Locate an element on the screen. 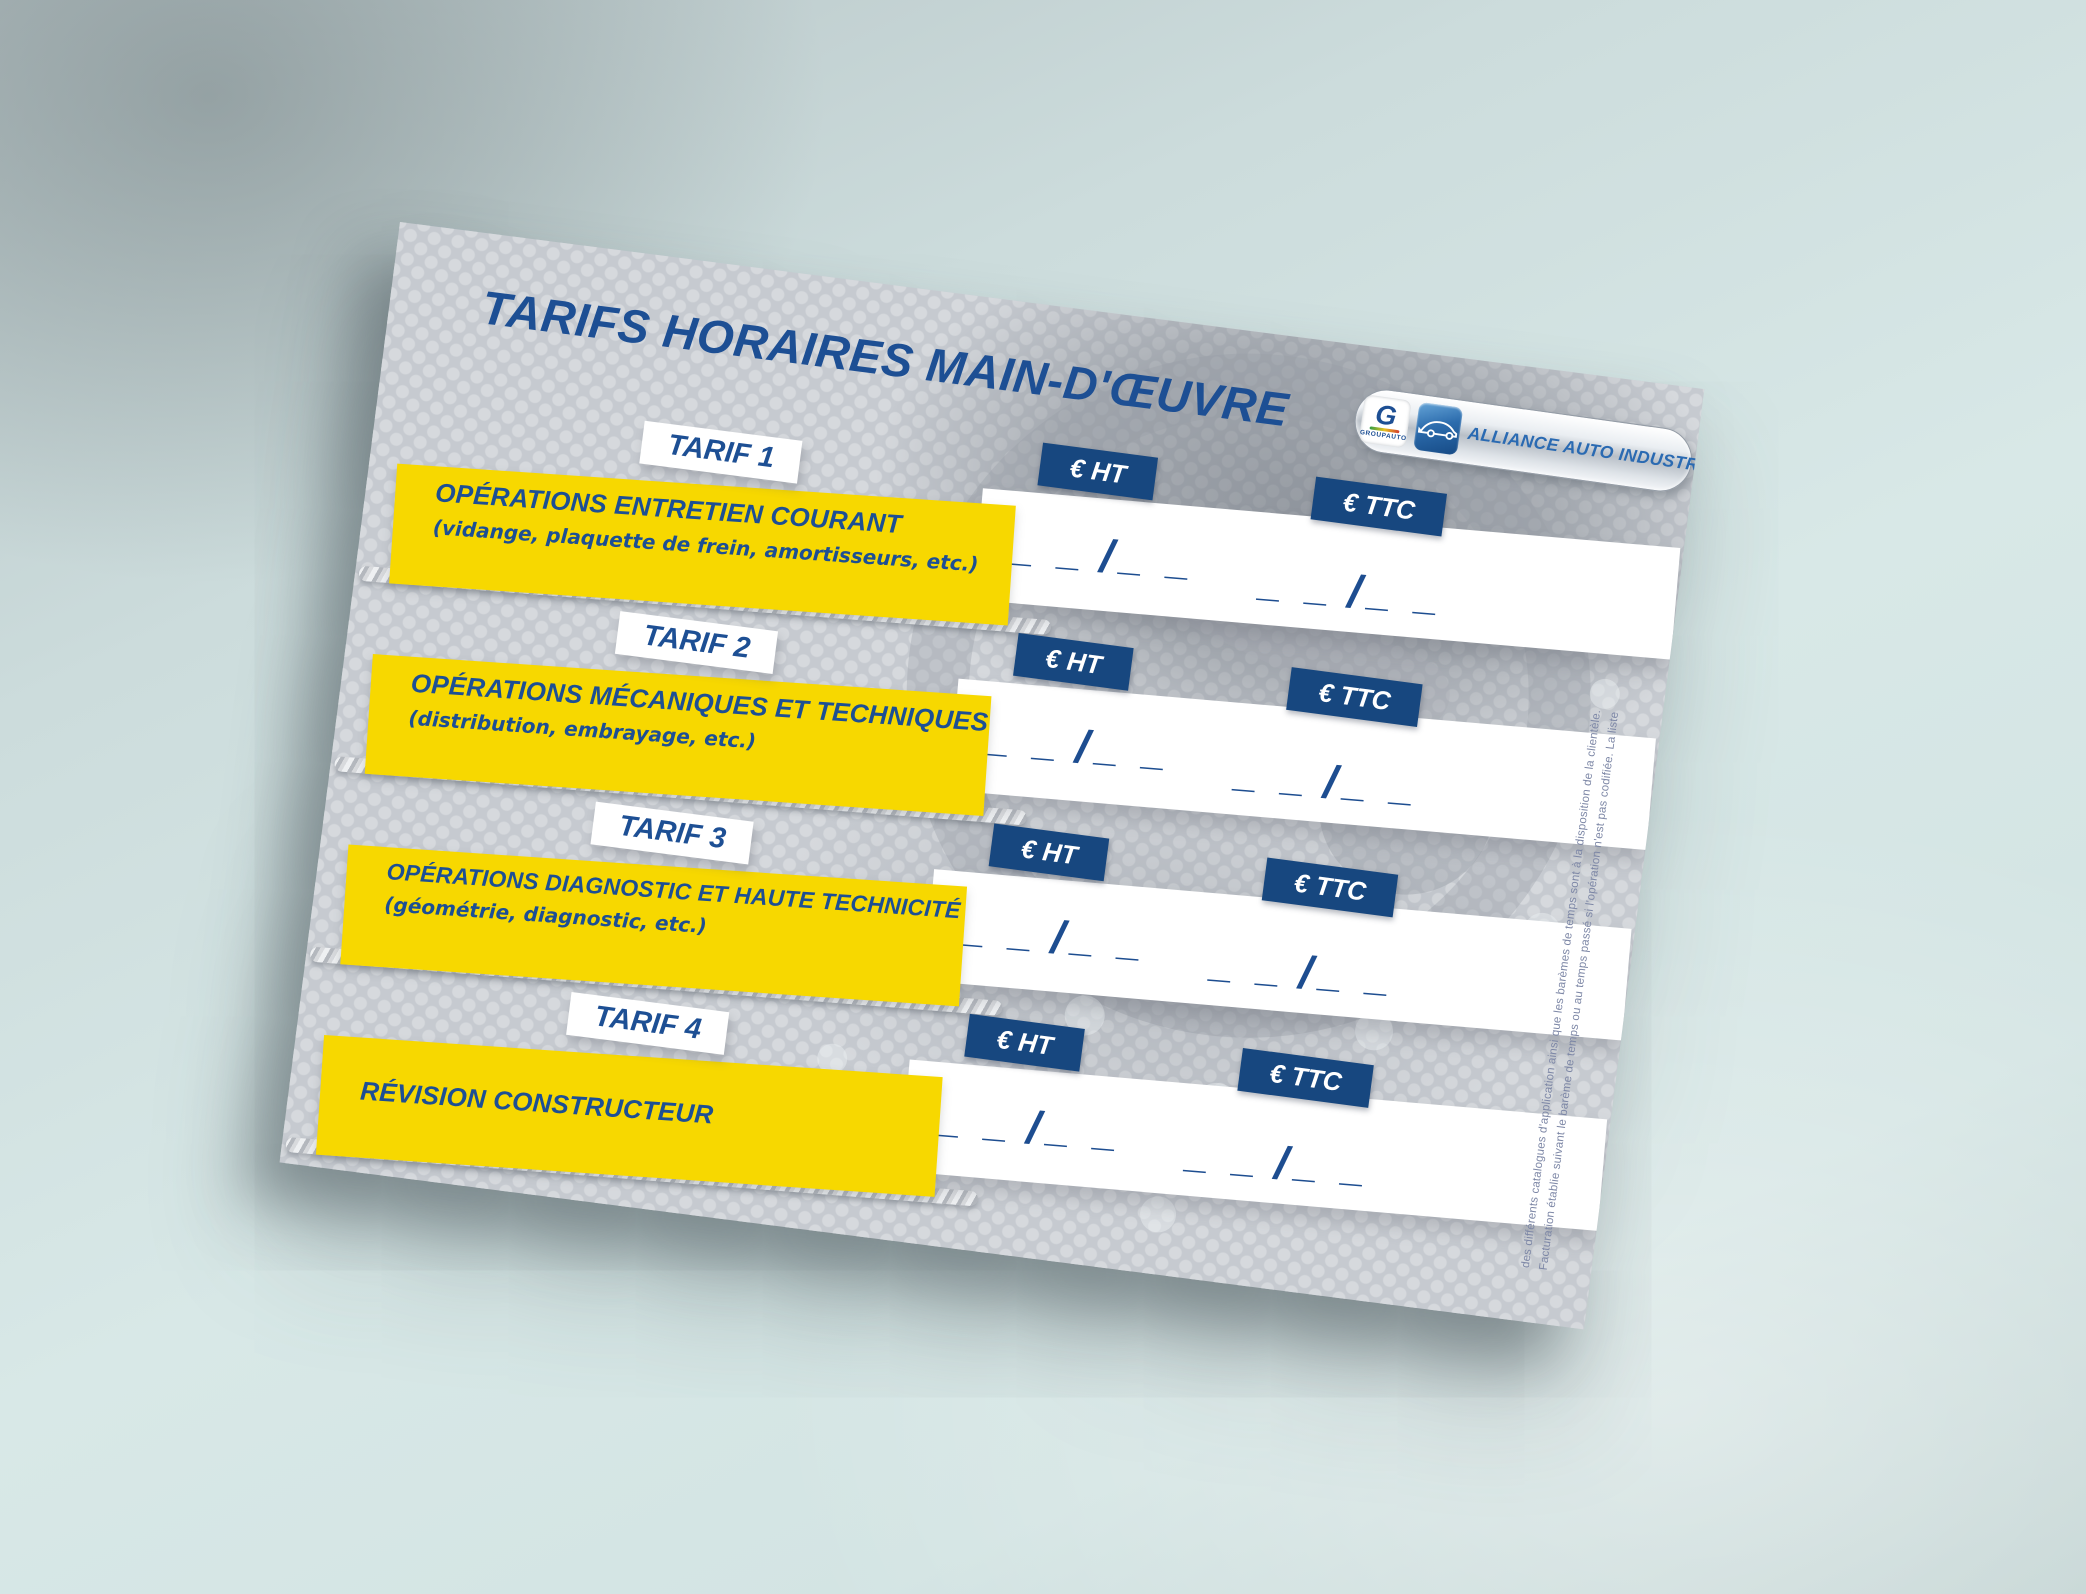 The width and height of the screenshot is (2086, 1594). tariff-tag-label: TARIF 1 is located at coordinates (721, 452).